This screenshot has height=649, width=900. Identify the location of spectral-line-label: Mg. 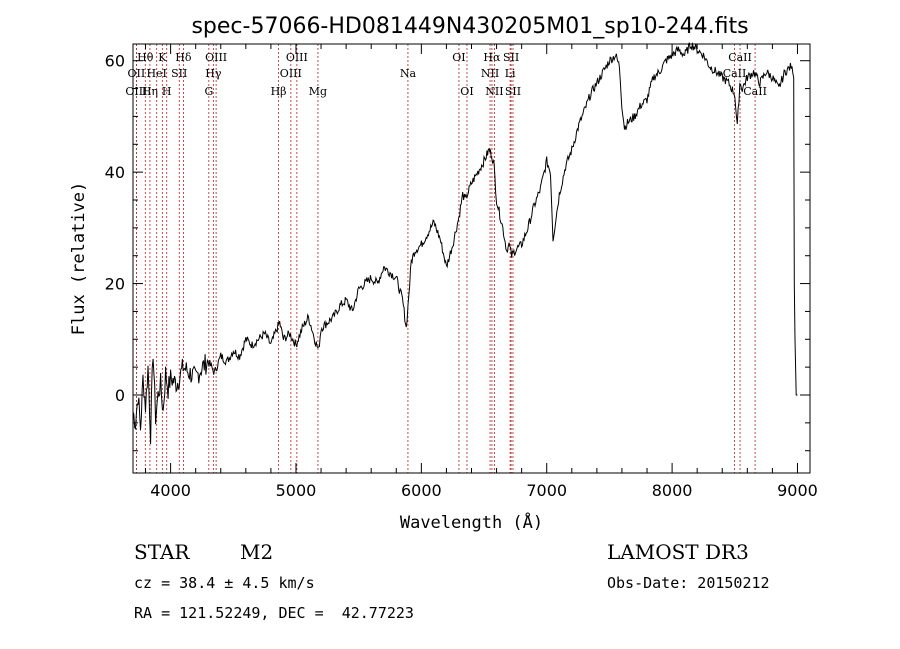
(318, 91).